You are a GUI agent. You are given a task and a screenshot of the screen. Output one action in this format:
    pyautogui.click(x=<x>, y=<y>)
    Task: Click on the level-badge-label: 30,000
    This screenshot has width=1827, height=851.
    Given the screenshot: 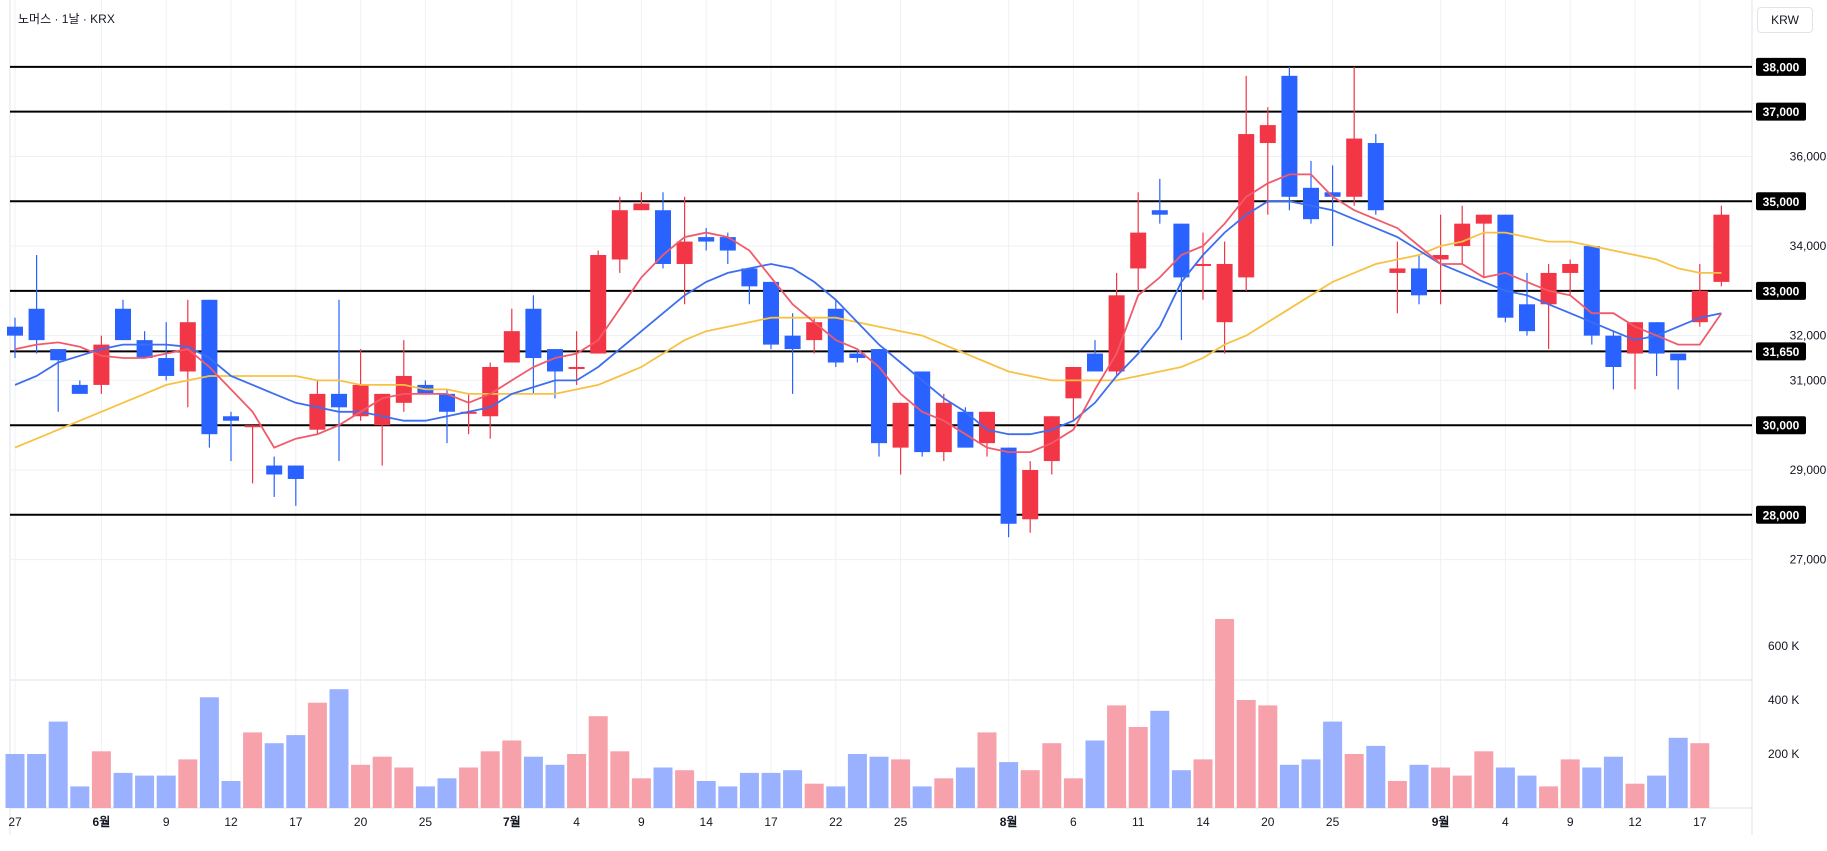 What is the action you would take?
    pyautogui.click(x=1781, y=426)
    